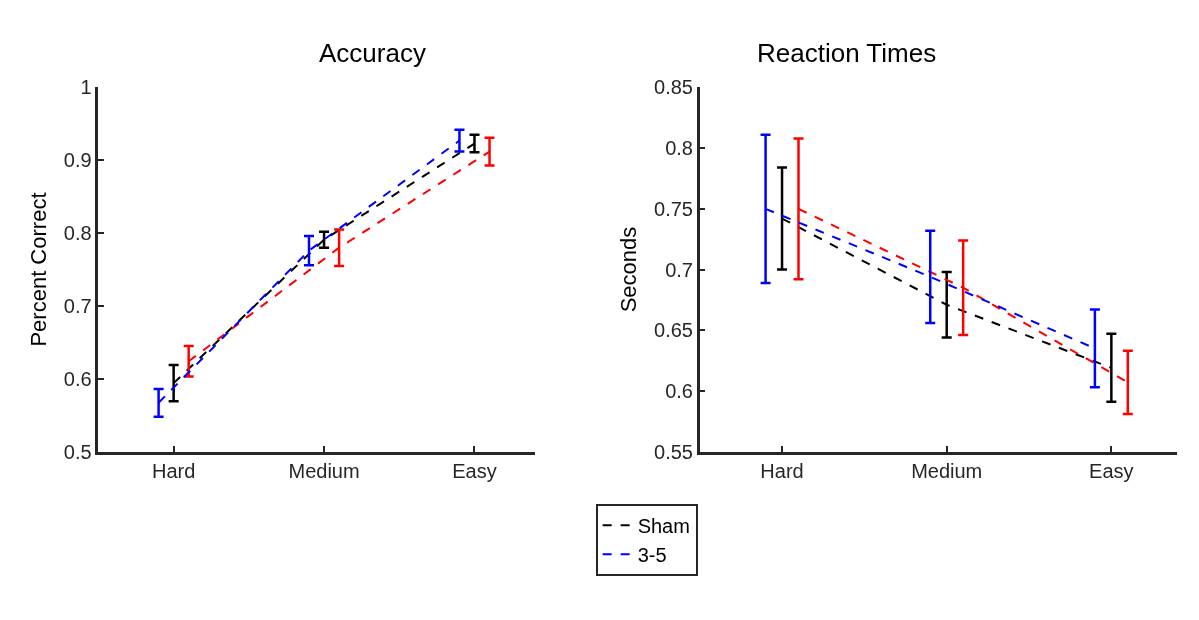 This screenshot has width=1199, height=620. I want to click on y-tick-label: 0.9, so click(77, 160).